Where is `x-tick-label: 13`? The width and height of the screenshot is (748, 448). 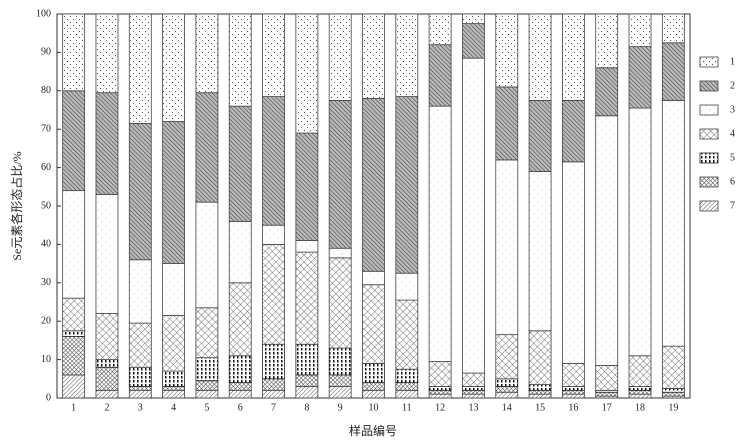 x-tick-label: 13 is located at coordinates (473, 407).